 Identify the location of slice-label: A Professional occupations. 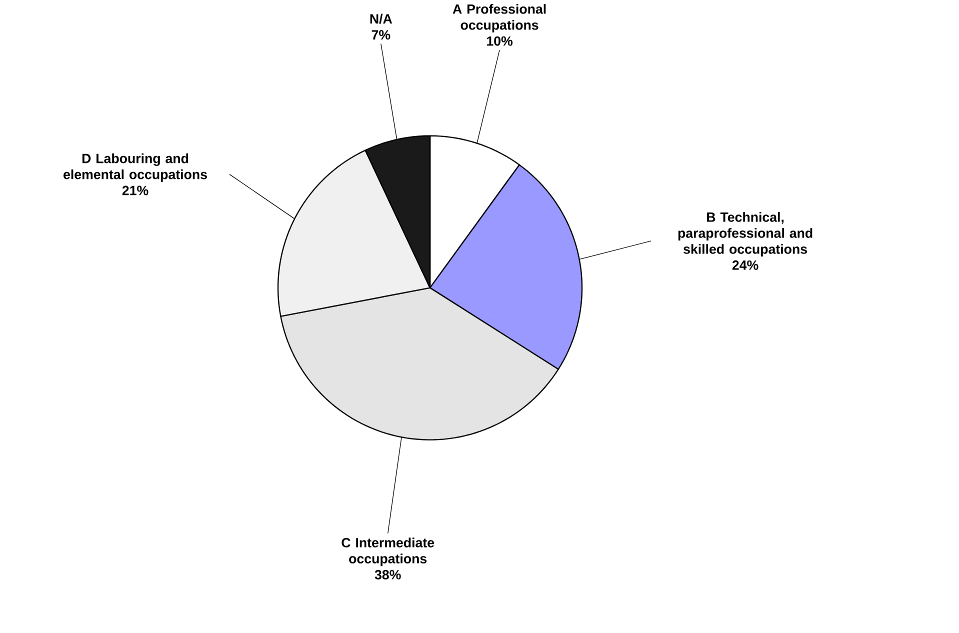
(499, 18).